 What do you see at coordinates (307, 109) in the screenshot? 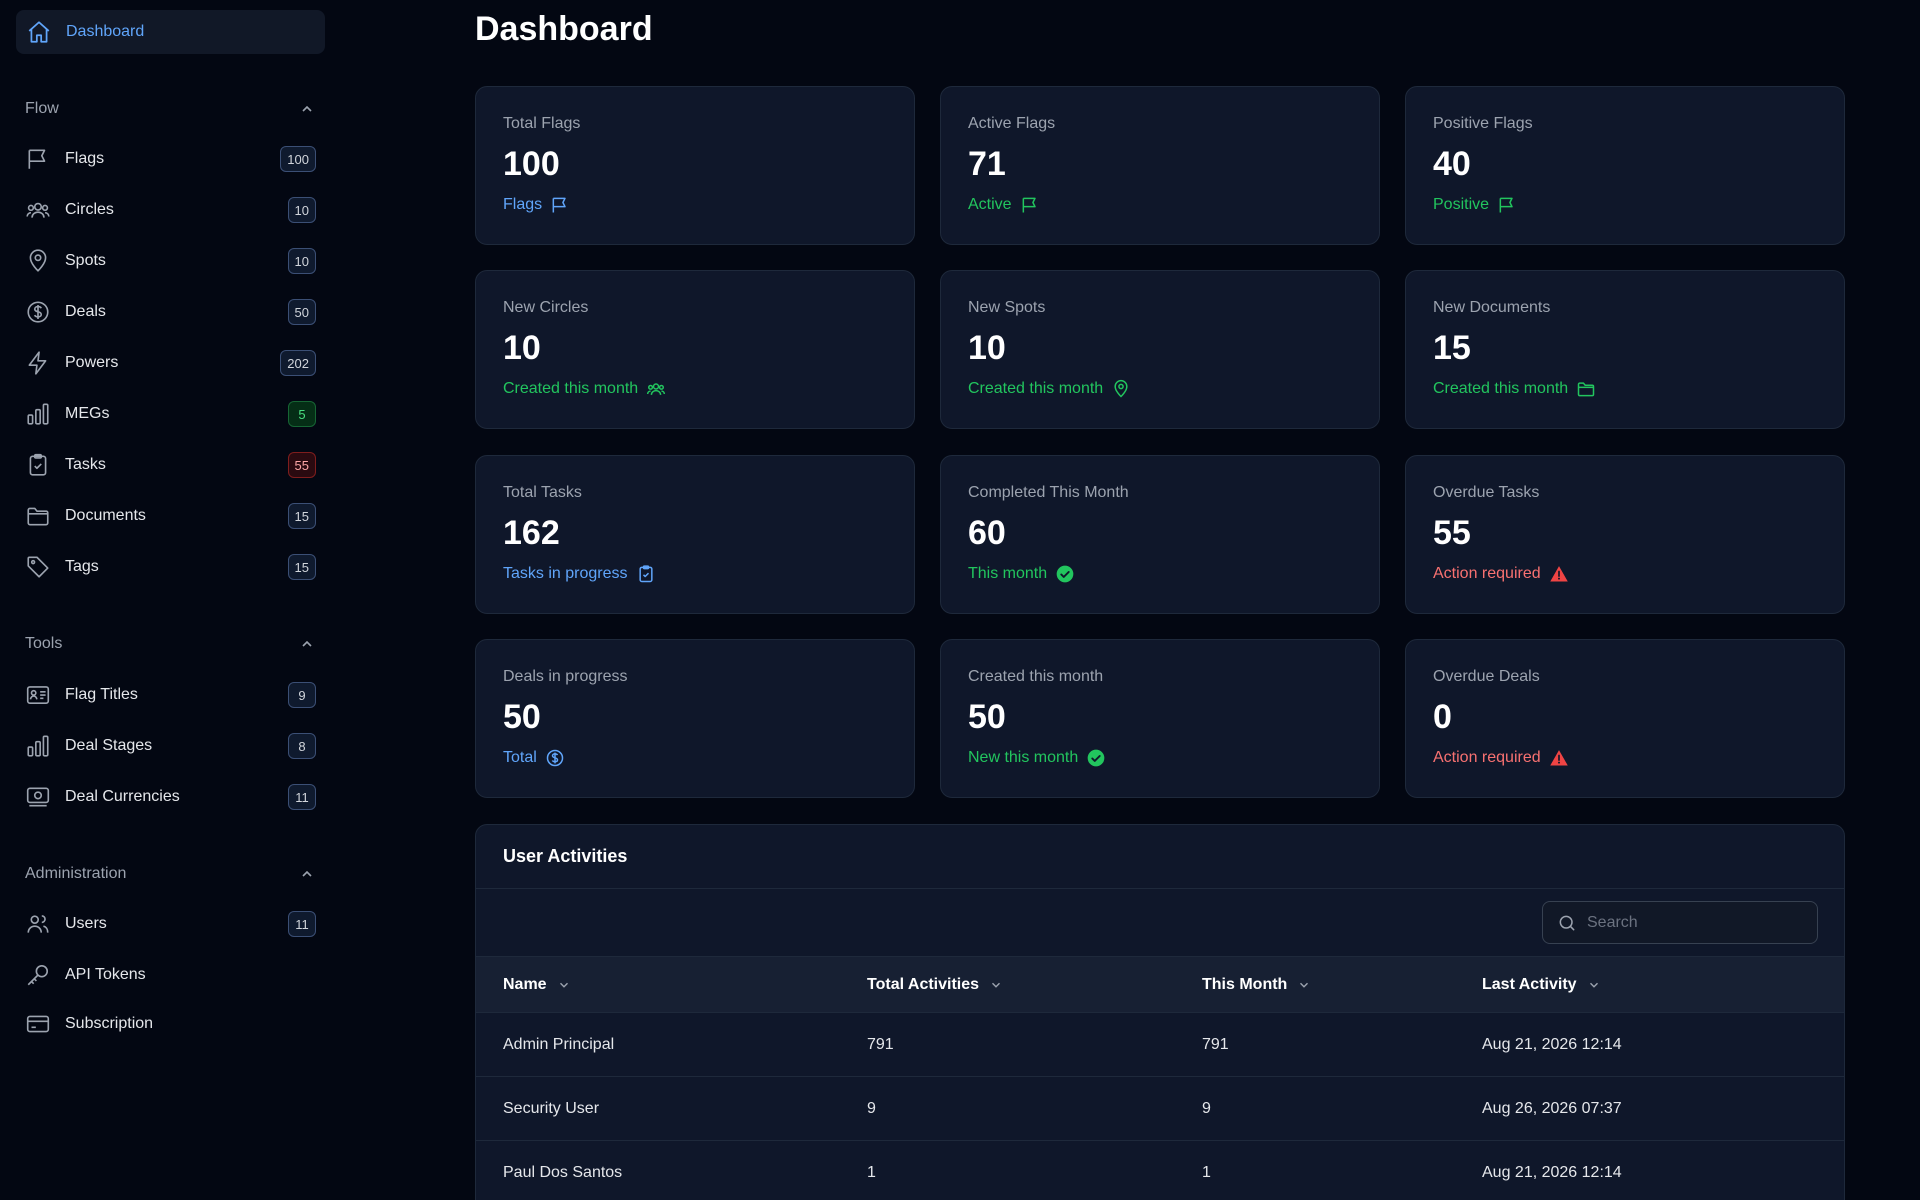
I see `chevron-up-icon` at bounding box center [307, 109].